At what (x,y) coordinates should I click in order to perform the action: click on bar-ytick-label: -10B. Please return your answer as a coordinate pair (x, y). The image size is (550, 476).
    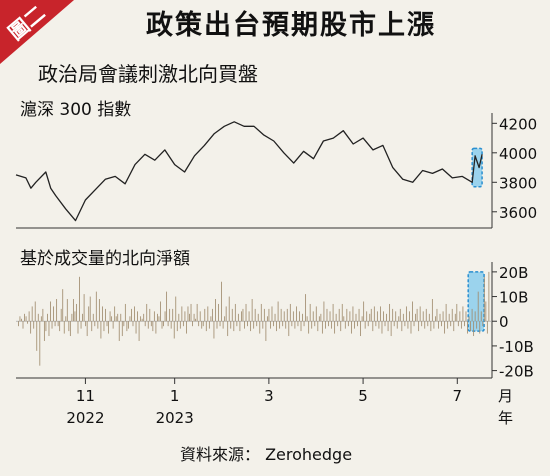
    Looking at the image, I should click on (516, 347).